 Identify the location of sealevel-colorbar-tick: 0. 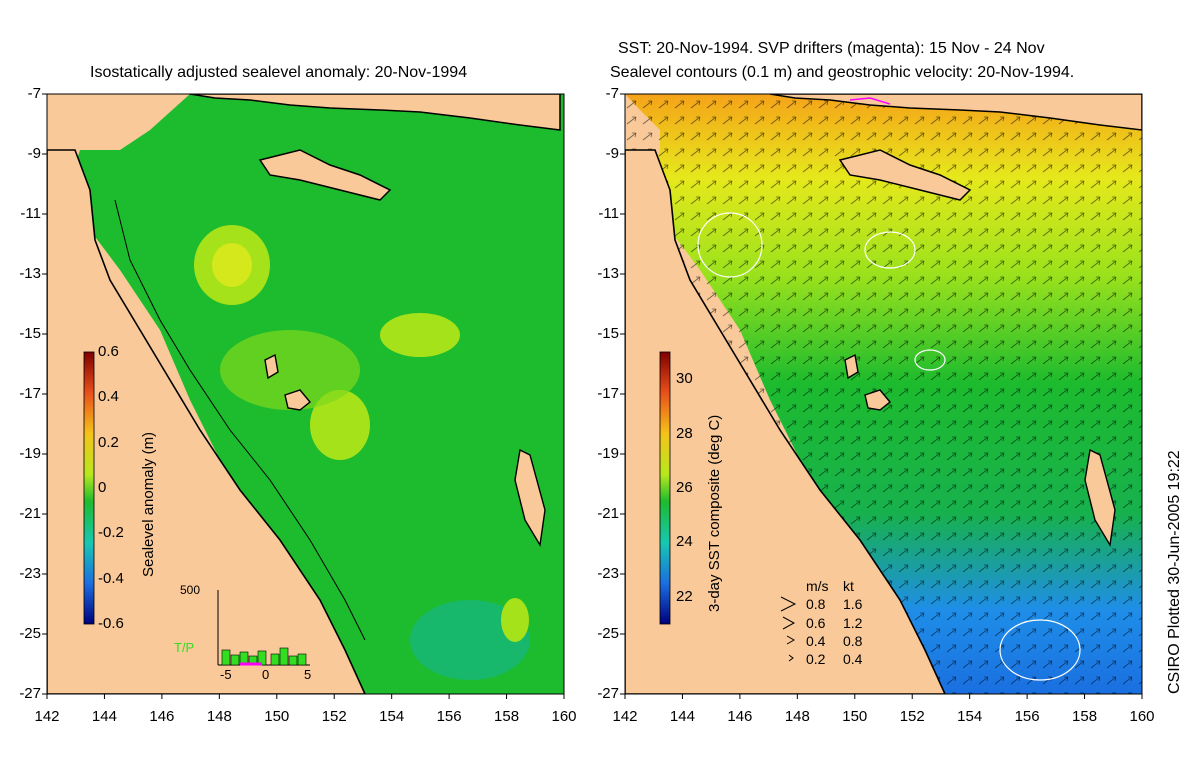
(102, 487).